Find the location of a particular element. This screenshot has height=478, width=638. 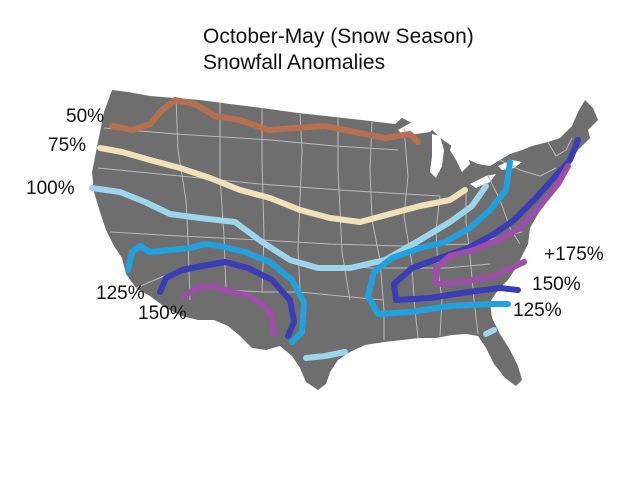

label-175-percent-east: +175% is located at coordinates (574, 254).